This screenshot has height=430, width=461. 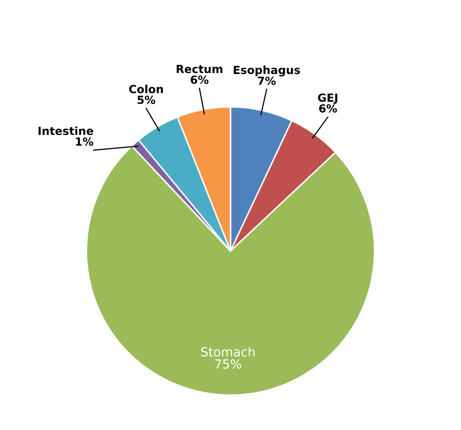 I want to click on data-label: 7%, so click(x=267, y=80).